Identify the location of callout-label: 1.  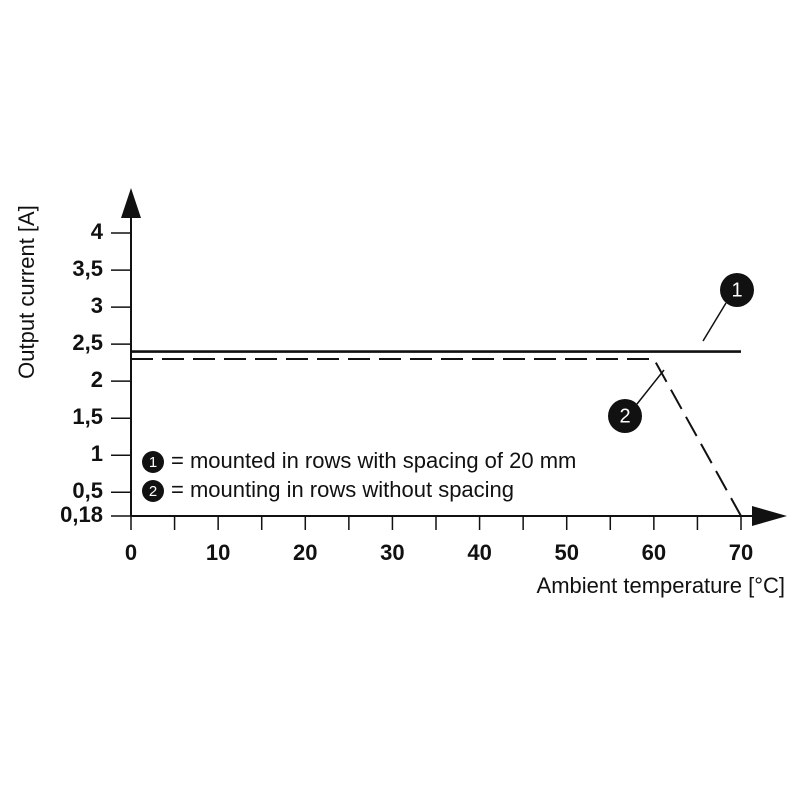
(736, 290).